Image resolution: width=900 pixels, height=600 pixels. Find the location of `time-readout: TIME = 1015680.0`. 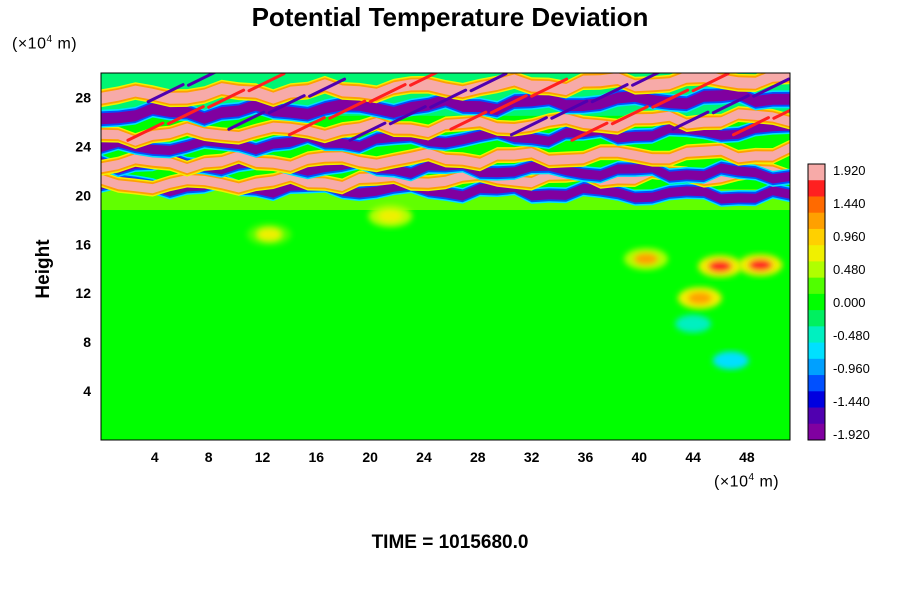

time-readout: TIME = 1015680.0 is located at coordinates (450, 543).